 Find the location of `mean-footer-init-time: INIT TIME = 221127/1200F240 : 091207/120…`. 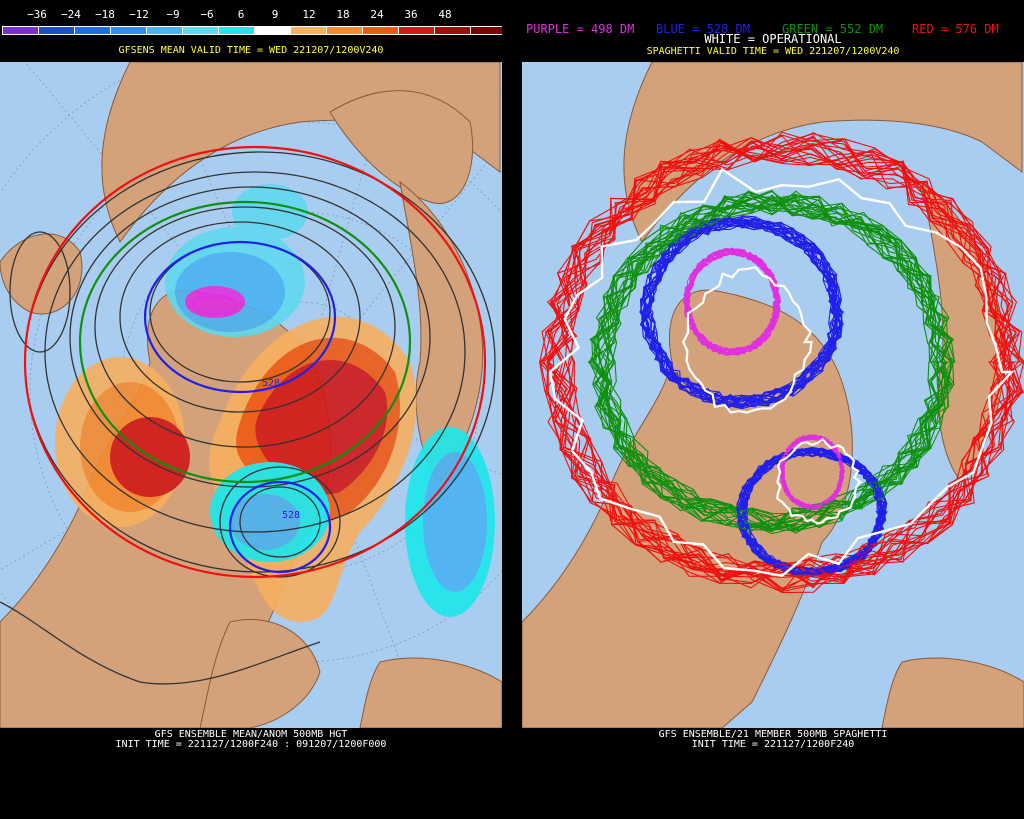

mean-footer-init-time: INIT TIME = 221127/1200F240 : 091207/120… is located at coordinates (251, 744).